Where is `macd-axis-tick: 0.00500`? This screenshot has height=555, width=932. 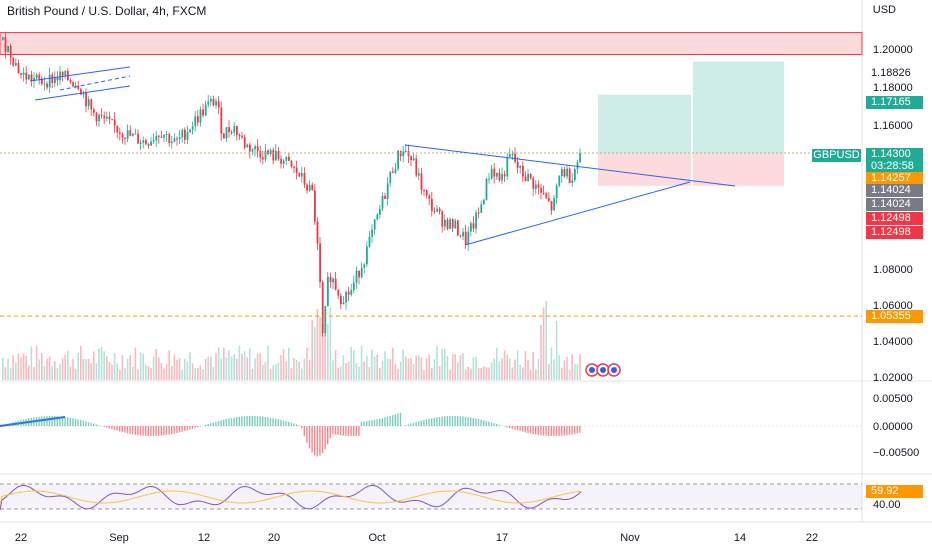
macd-axis-tick: 0.00500 is located at coordinates (893, 399).